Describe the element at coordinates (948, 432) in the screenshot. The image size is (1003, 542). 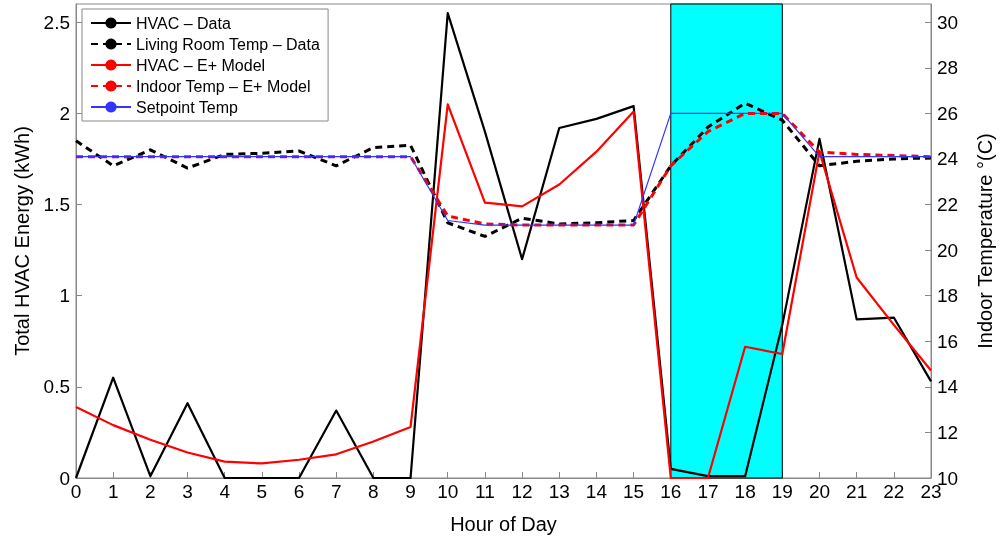
I see `y2-tick-label: 12` at that location.